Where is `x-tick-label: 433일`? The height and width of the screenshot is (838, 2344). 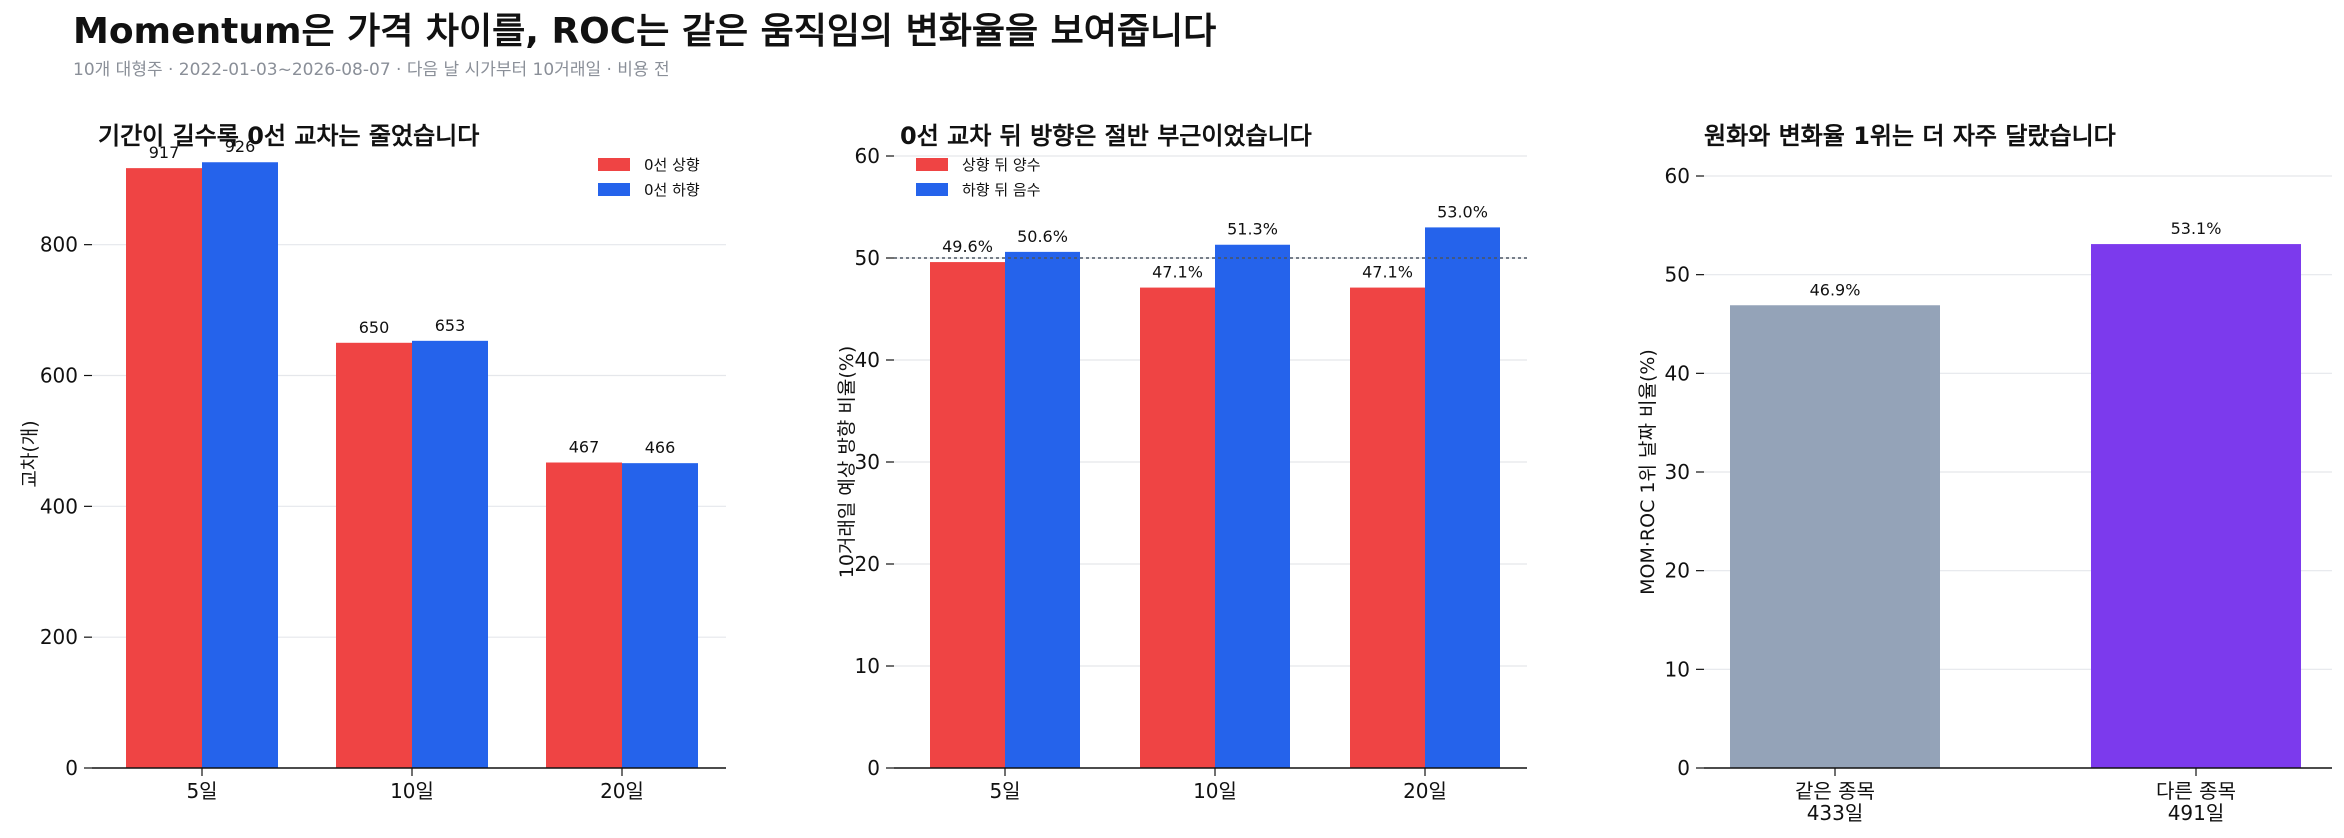
x-tick-label: 433일 is located at coordinates (1835, 813).